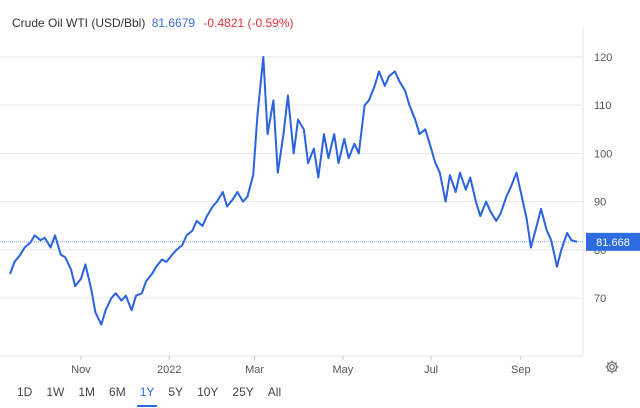 Image resolution: width=640 pixels, height=408 pixels. Describe the element at coordinates (208, 392) in the screenshot. I see `range-button-10y: 10Y` at that location.